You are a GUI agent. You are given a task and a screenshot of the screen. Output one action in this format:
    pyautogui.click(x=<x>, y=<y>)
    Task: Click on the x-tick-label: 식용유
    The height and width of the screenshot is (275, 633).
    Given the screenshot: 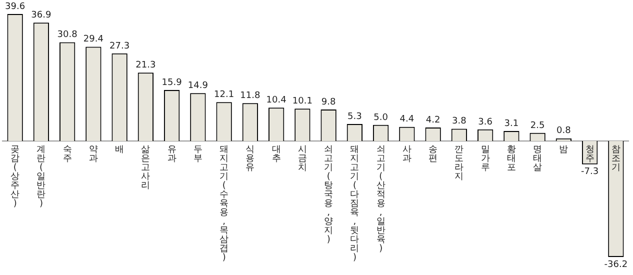 What is the action you would take?
    pyautogui.click(x=250, y=158)
    